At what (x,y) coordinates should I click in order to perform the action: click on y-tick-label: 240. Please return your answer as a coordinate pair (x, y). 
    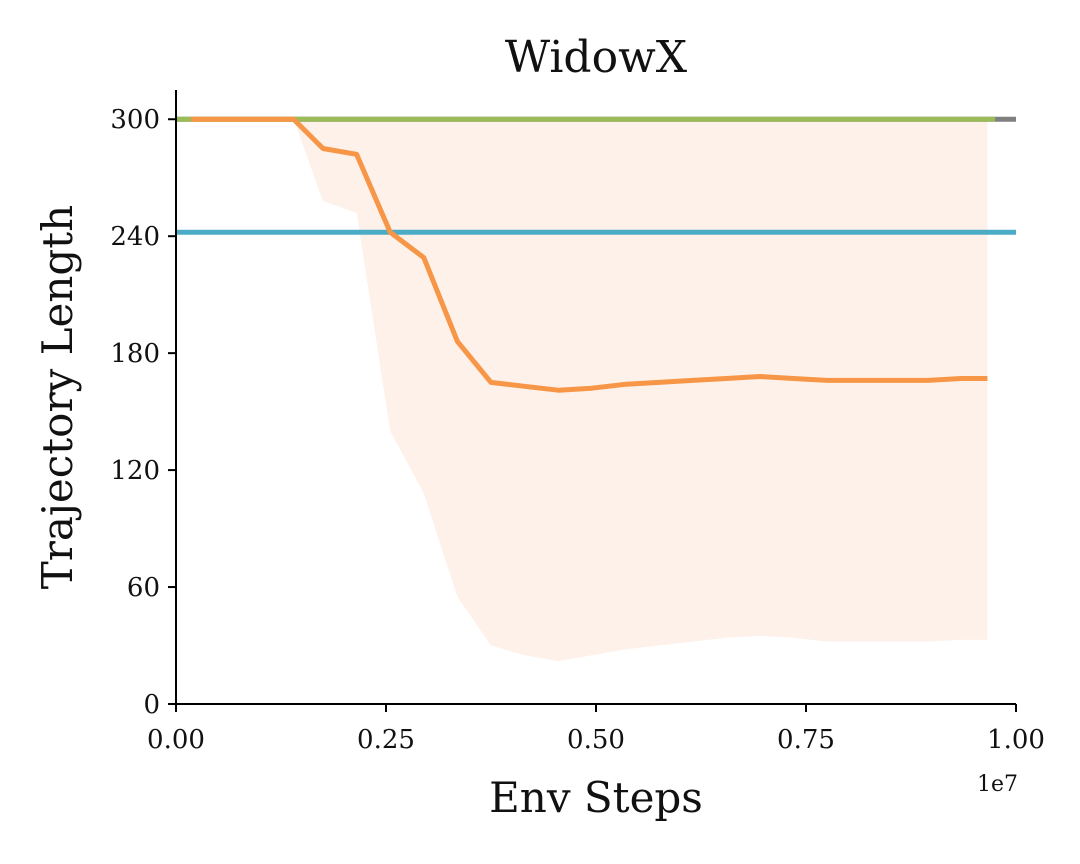
    Looking at the image, I should click on (135, 237).